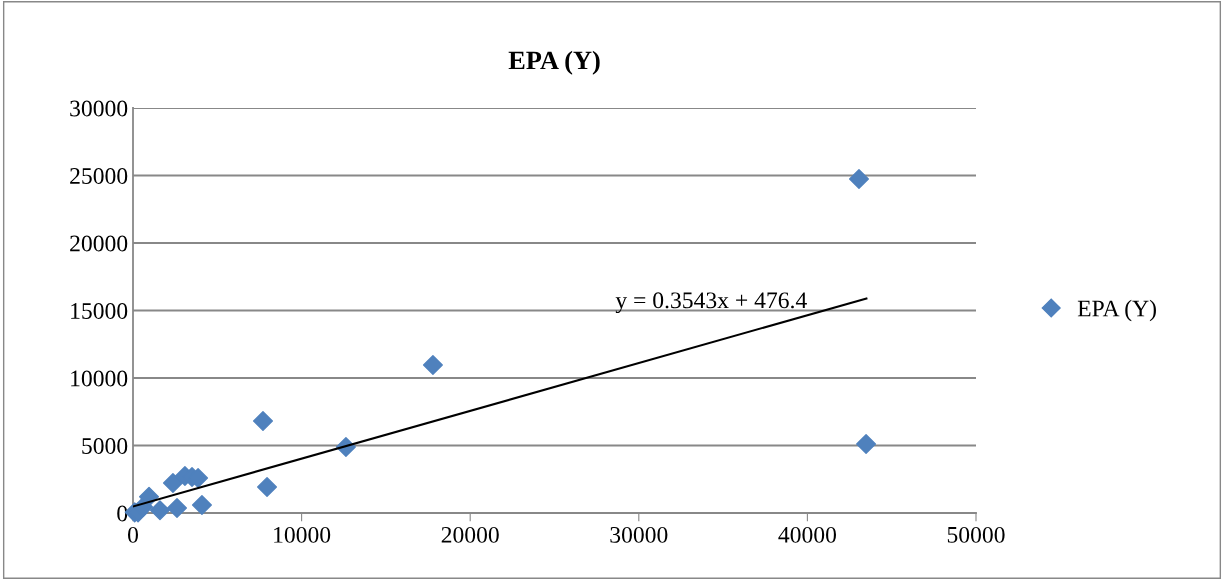 The width and height of the screenshot is (1224, 580). What do you see at coordinates (1116, 310) in the screenshot?
I see `legend-label: EPA (Y)` at bounding box center [1116, 310].